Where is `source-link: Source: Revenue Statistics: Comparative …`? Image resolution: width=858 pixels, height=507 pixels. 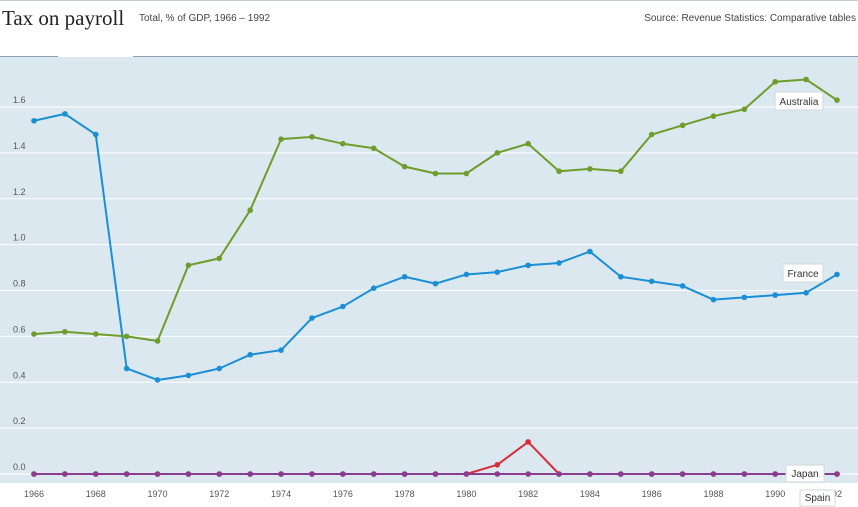
source-link: Source: Revenue Statistics: Comparative … is located at coordinates (750, 18).